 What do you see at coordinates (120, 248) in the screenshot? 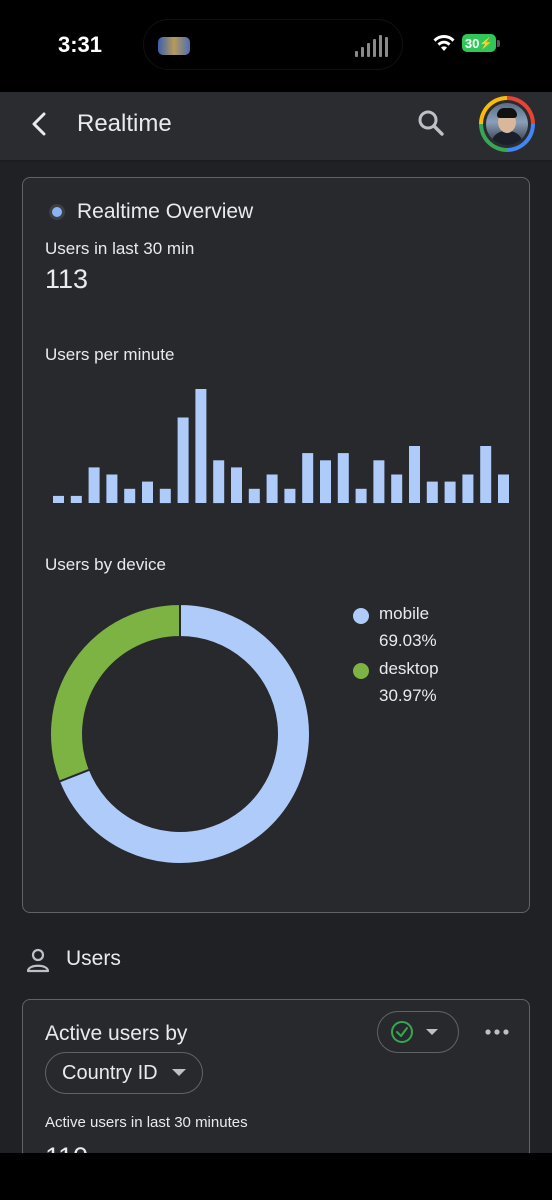
I see `users-30-min-label: Users in last 30 min` at bounding box center [120, 248].